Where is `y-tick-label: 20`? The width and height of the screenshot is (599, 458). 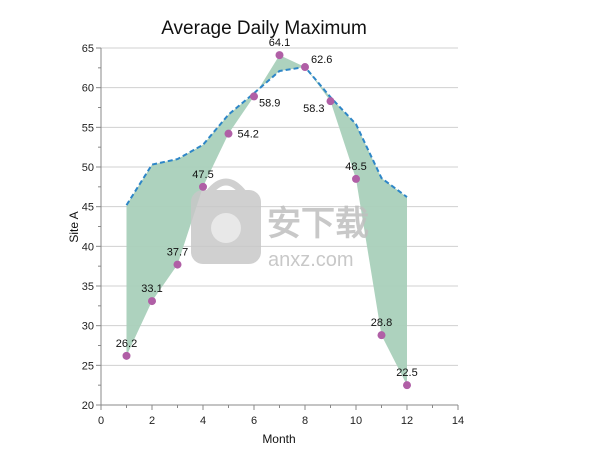
y-tick-label: 20 is located at coordinates (88, 406).